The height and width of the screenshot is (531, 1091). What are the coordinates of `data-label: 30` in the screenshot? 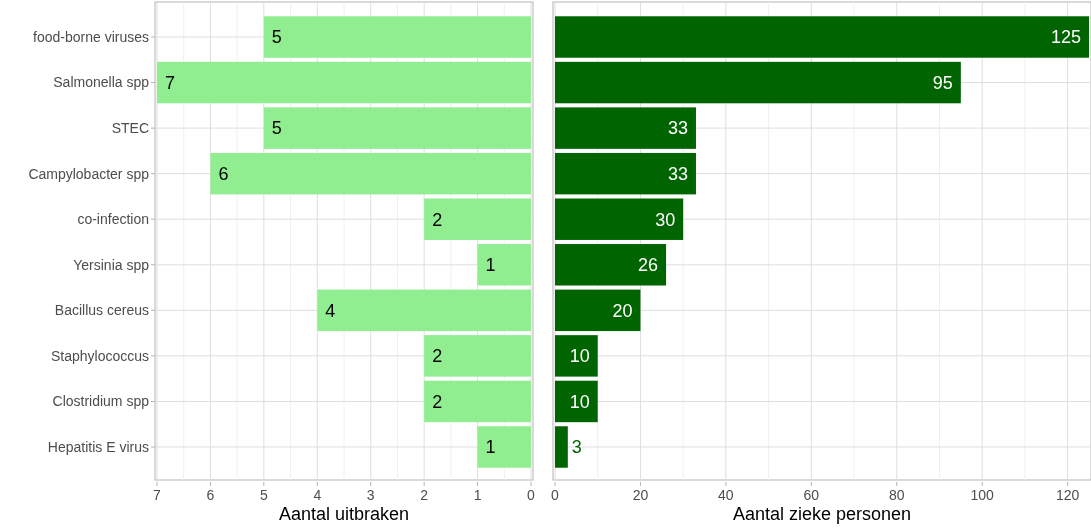 It's located at (665, 219).